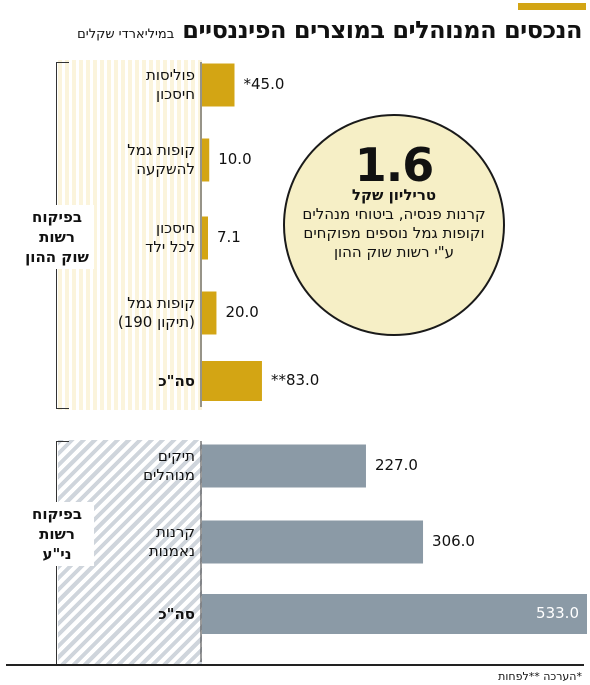  I want to click on category-label: קופות גמל להשקעה, so click(161, 160).